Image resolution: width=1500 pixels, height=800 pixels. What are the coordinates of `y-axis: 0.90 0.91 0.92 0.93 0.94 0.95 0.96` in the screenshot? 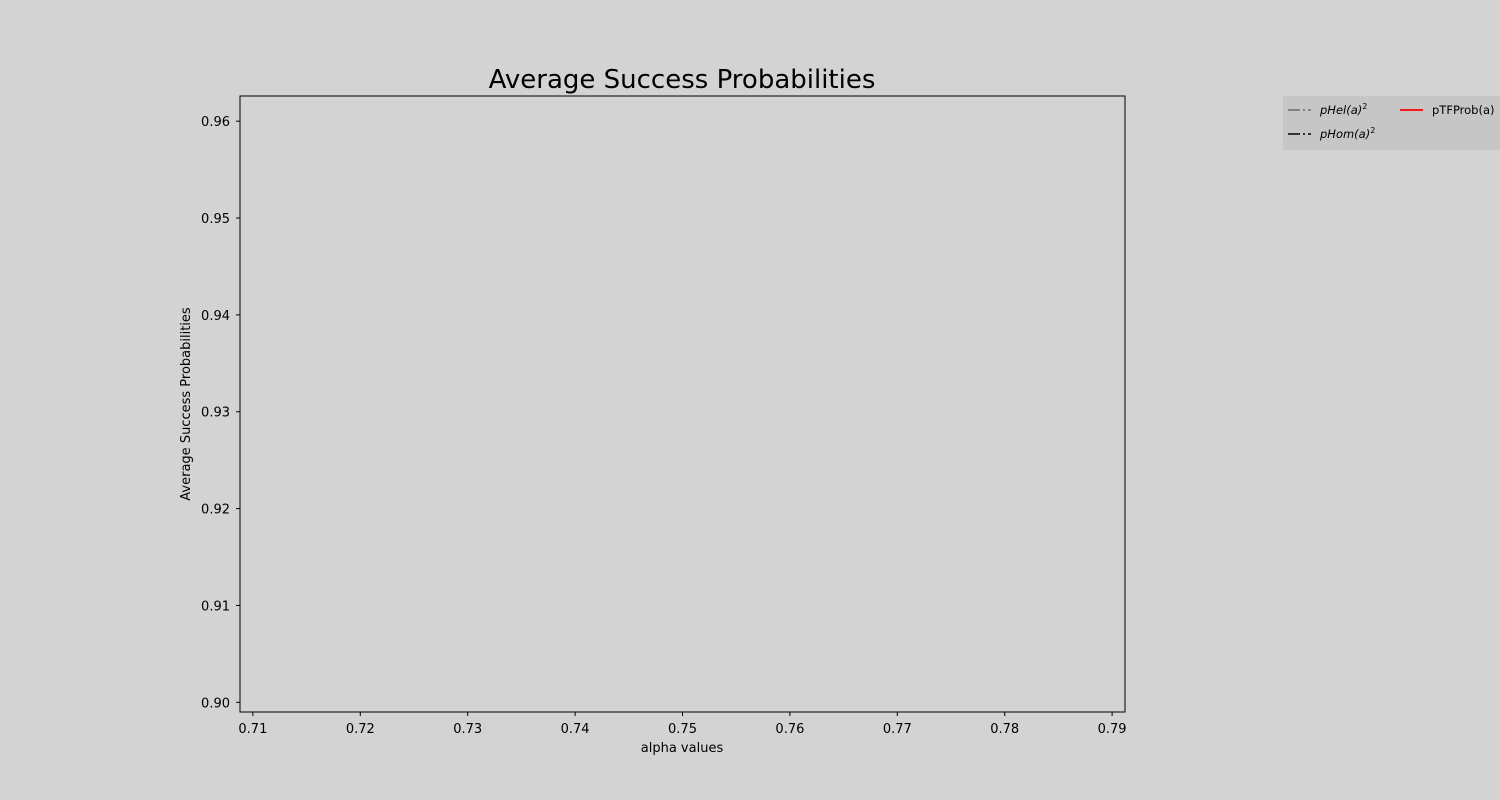 It's located at (220, 413).